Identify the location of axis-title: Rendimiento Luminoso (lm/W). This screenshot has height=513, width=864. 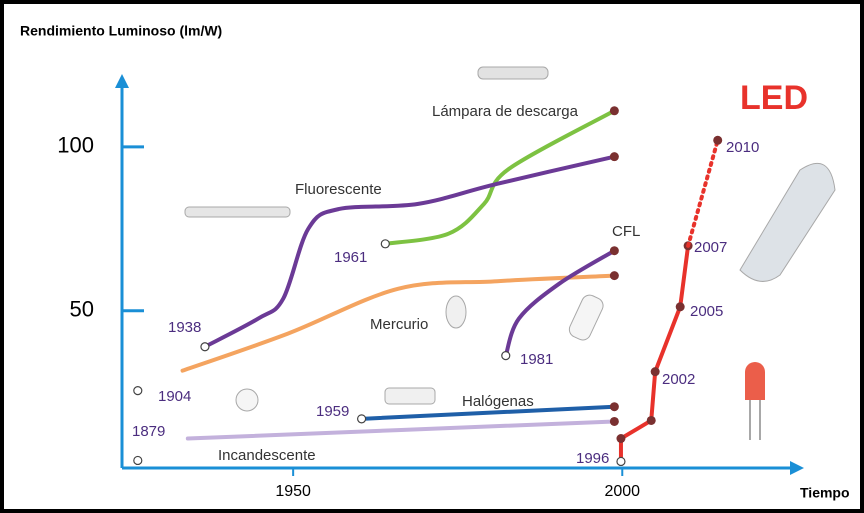
(121, 31).